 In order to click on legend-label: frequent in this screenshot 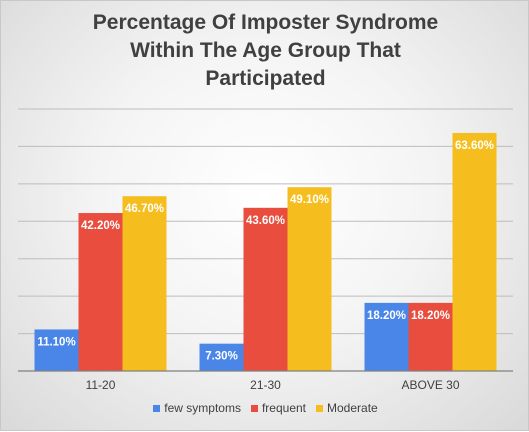, I will do `click(284, 408)`.